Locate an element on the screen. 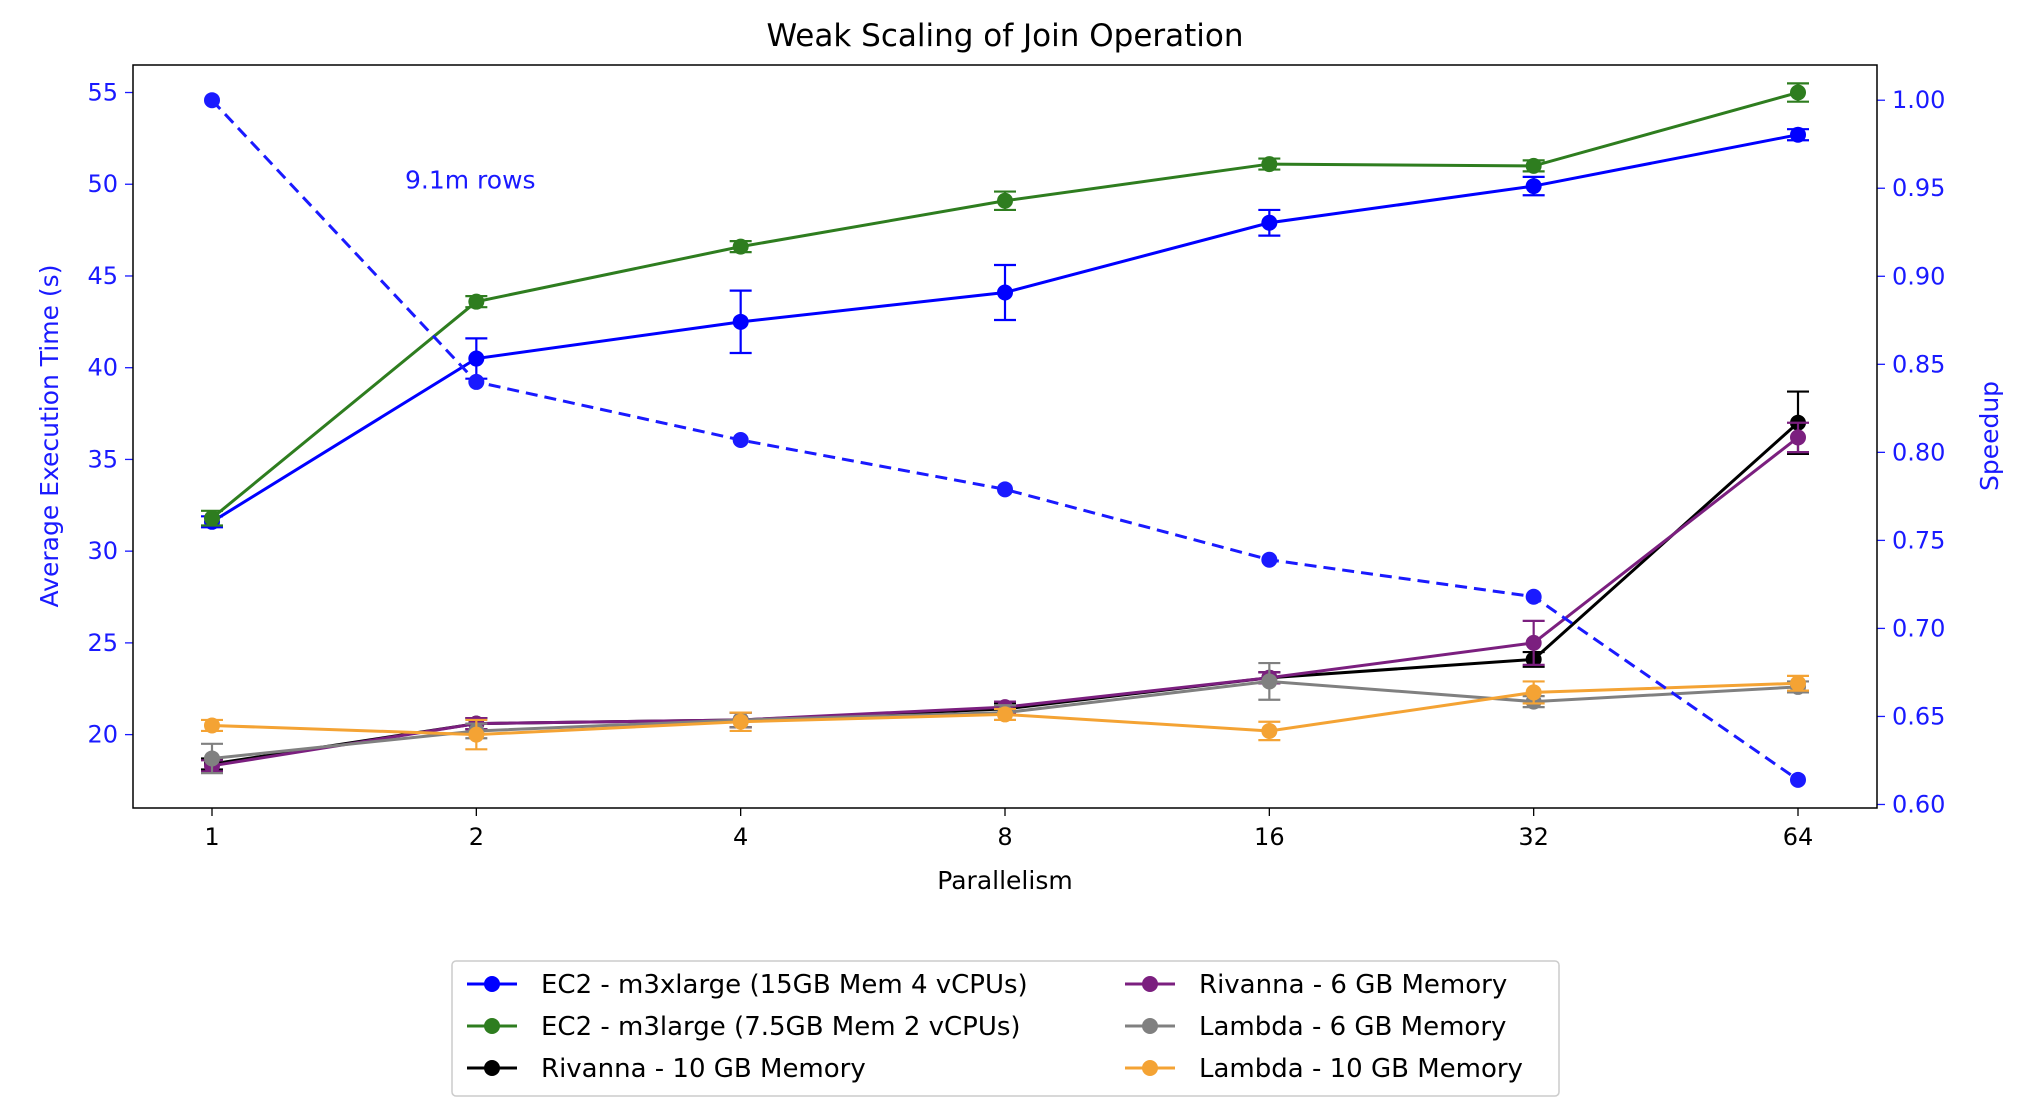  y-right-tick-label: 0.75 is located at coordinates (1918, 540).